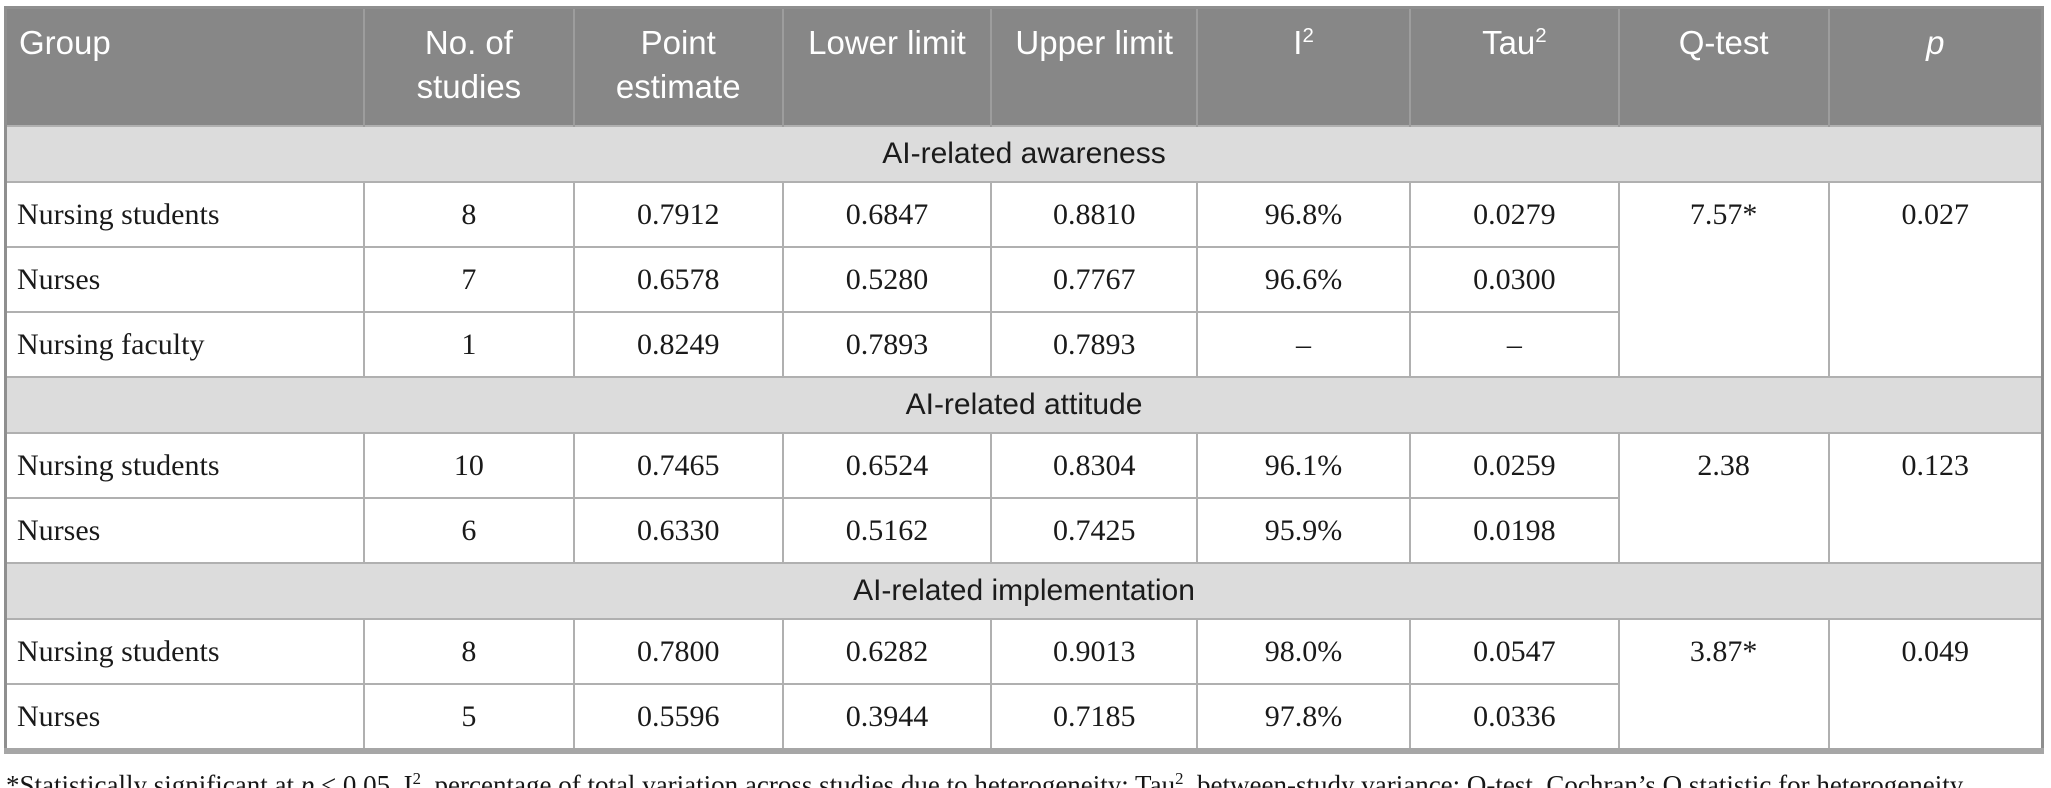 The height and width of the screenshot is (788, 2051). I want to click on col-header-p-value: p, so click(1935, 66).